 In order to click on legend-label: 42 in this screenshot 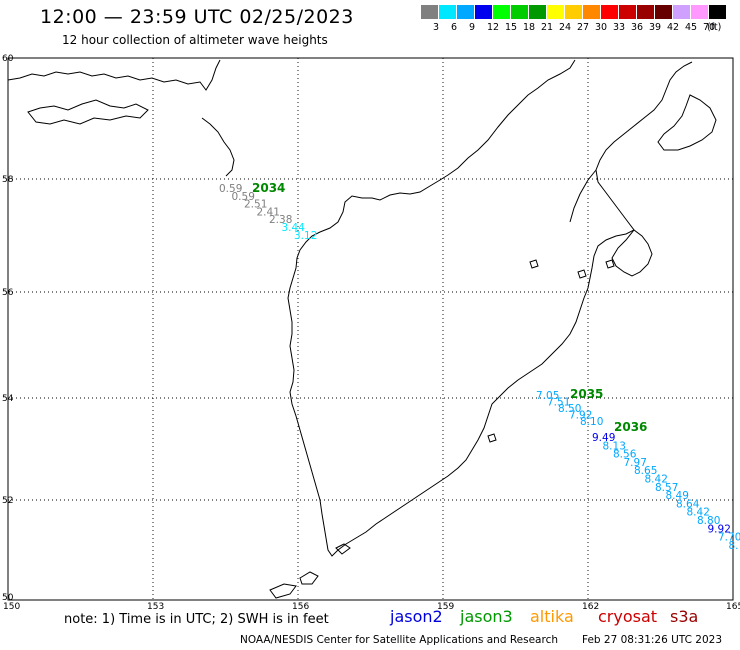, I will do `click(673, 27)`.